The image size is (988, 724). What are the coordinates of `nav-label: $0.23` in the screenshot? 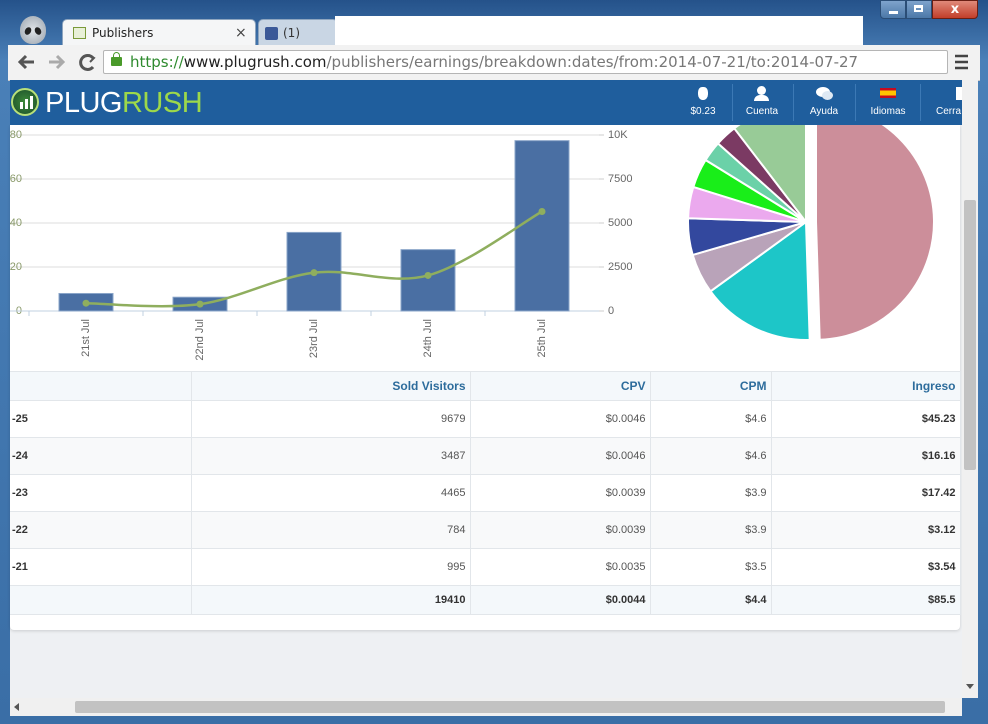 It's located at (703, 111).